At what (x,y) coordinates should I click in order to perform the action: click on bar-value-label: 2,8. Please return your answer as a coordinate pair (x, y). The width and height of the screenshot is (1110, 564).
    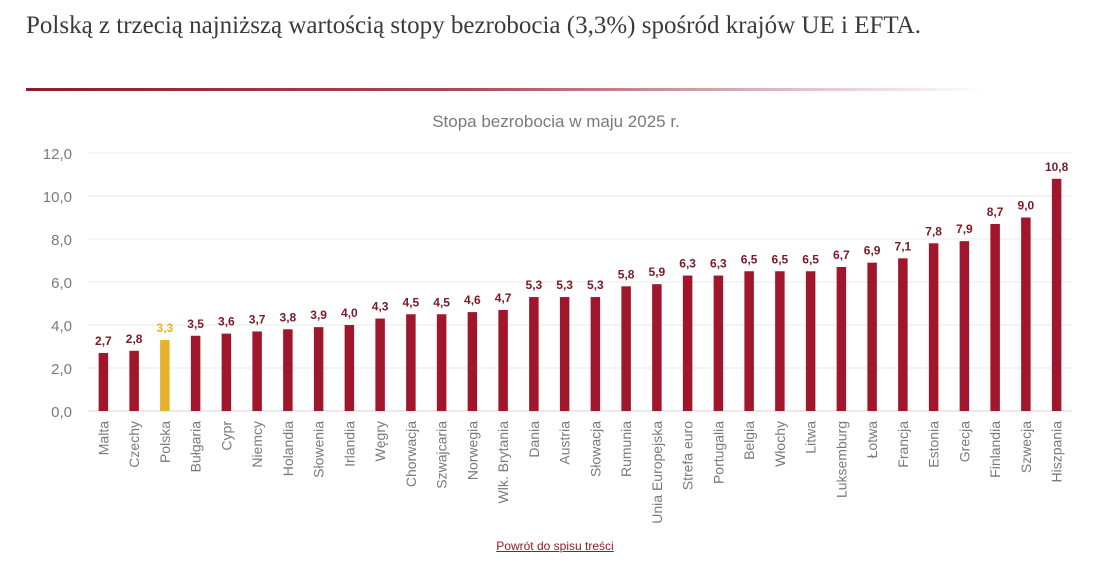
    Looking at the image, I should click on (134, 339).